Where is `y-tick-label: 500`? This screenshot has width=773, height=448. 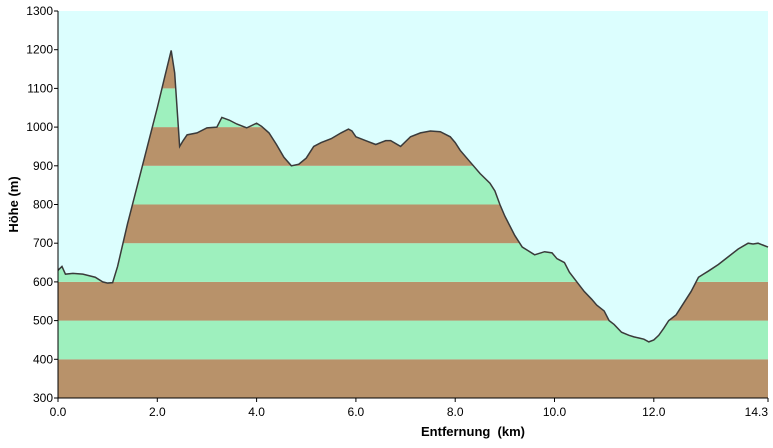
y-tick-label: 500 is located at coordinates (43, 321).